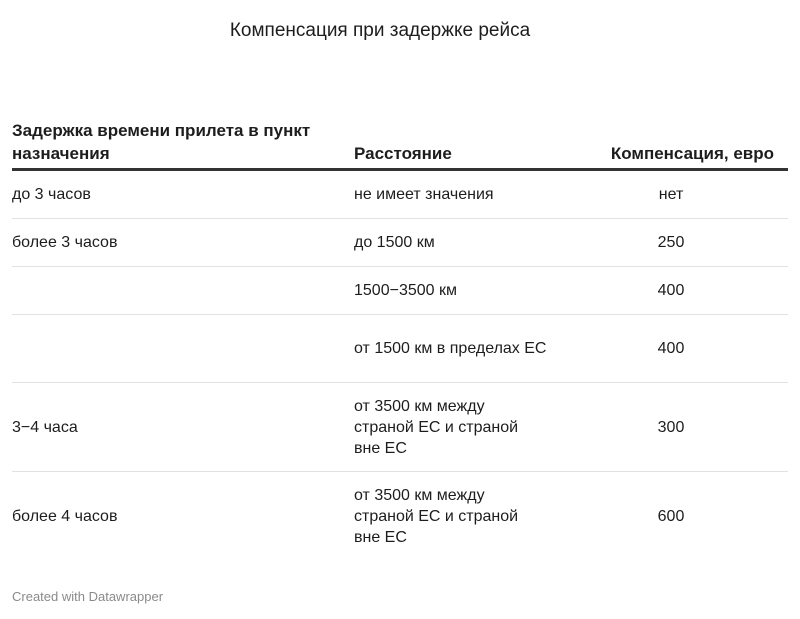  Describe the element at coordinates (692, 153) in the screenshot. I see `column-header-compensation: Компенсация, евро` at that location.